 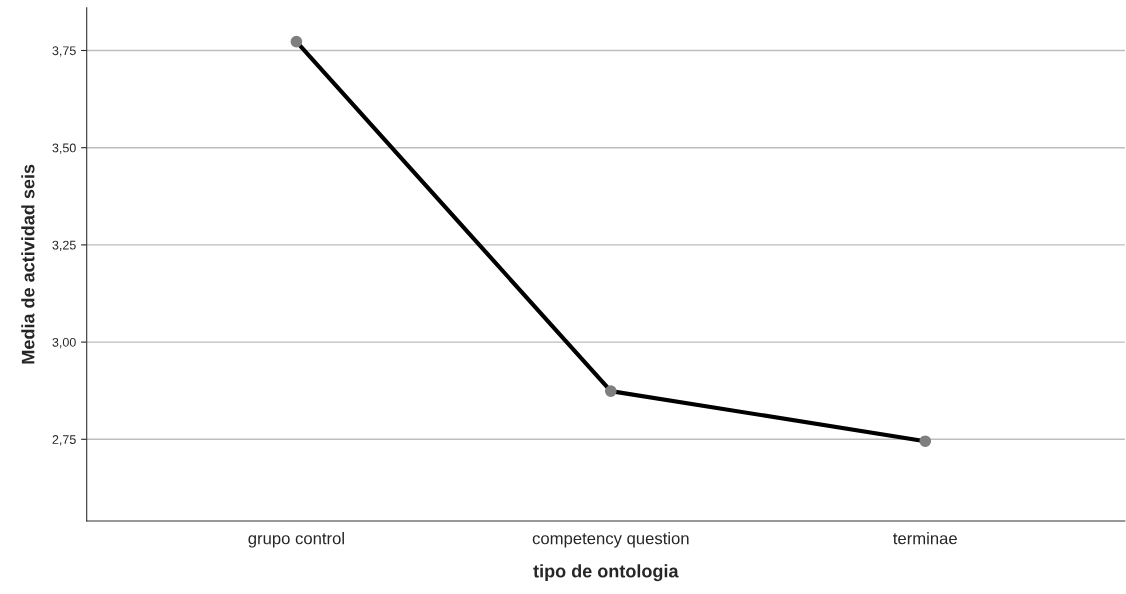 What do you see at coordinates (64, 440) in the screenshot?
I see `y-tick-label: 2,75` at bounding box center [64, 440].